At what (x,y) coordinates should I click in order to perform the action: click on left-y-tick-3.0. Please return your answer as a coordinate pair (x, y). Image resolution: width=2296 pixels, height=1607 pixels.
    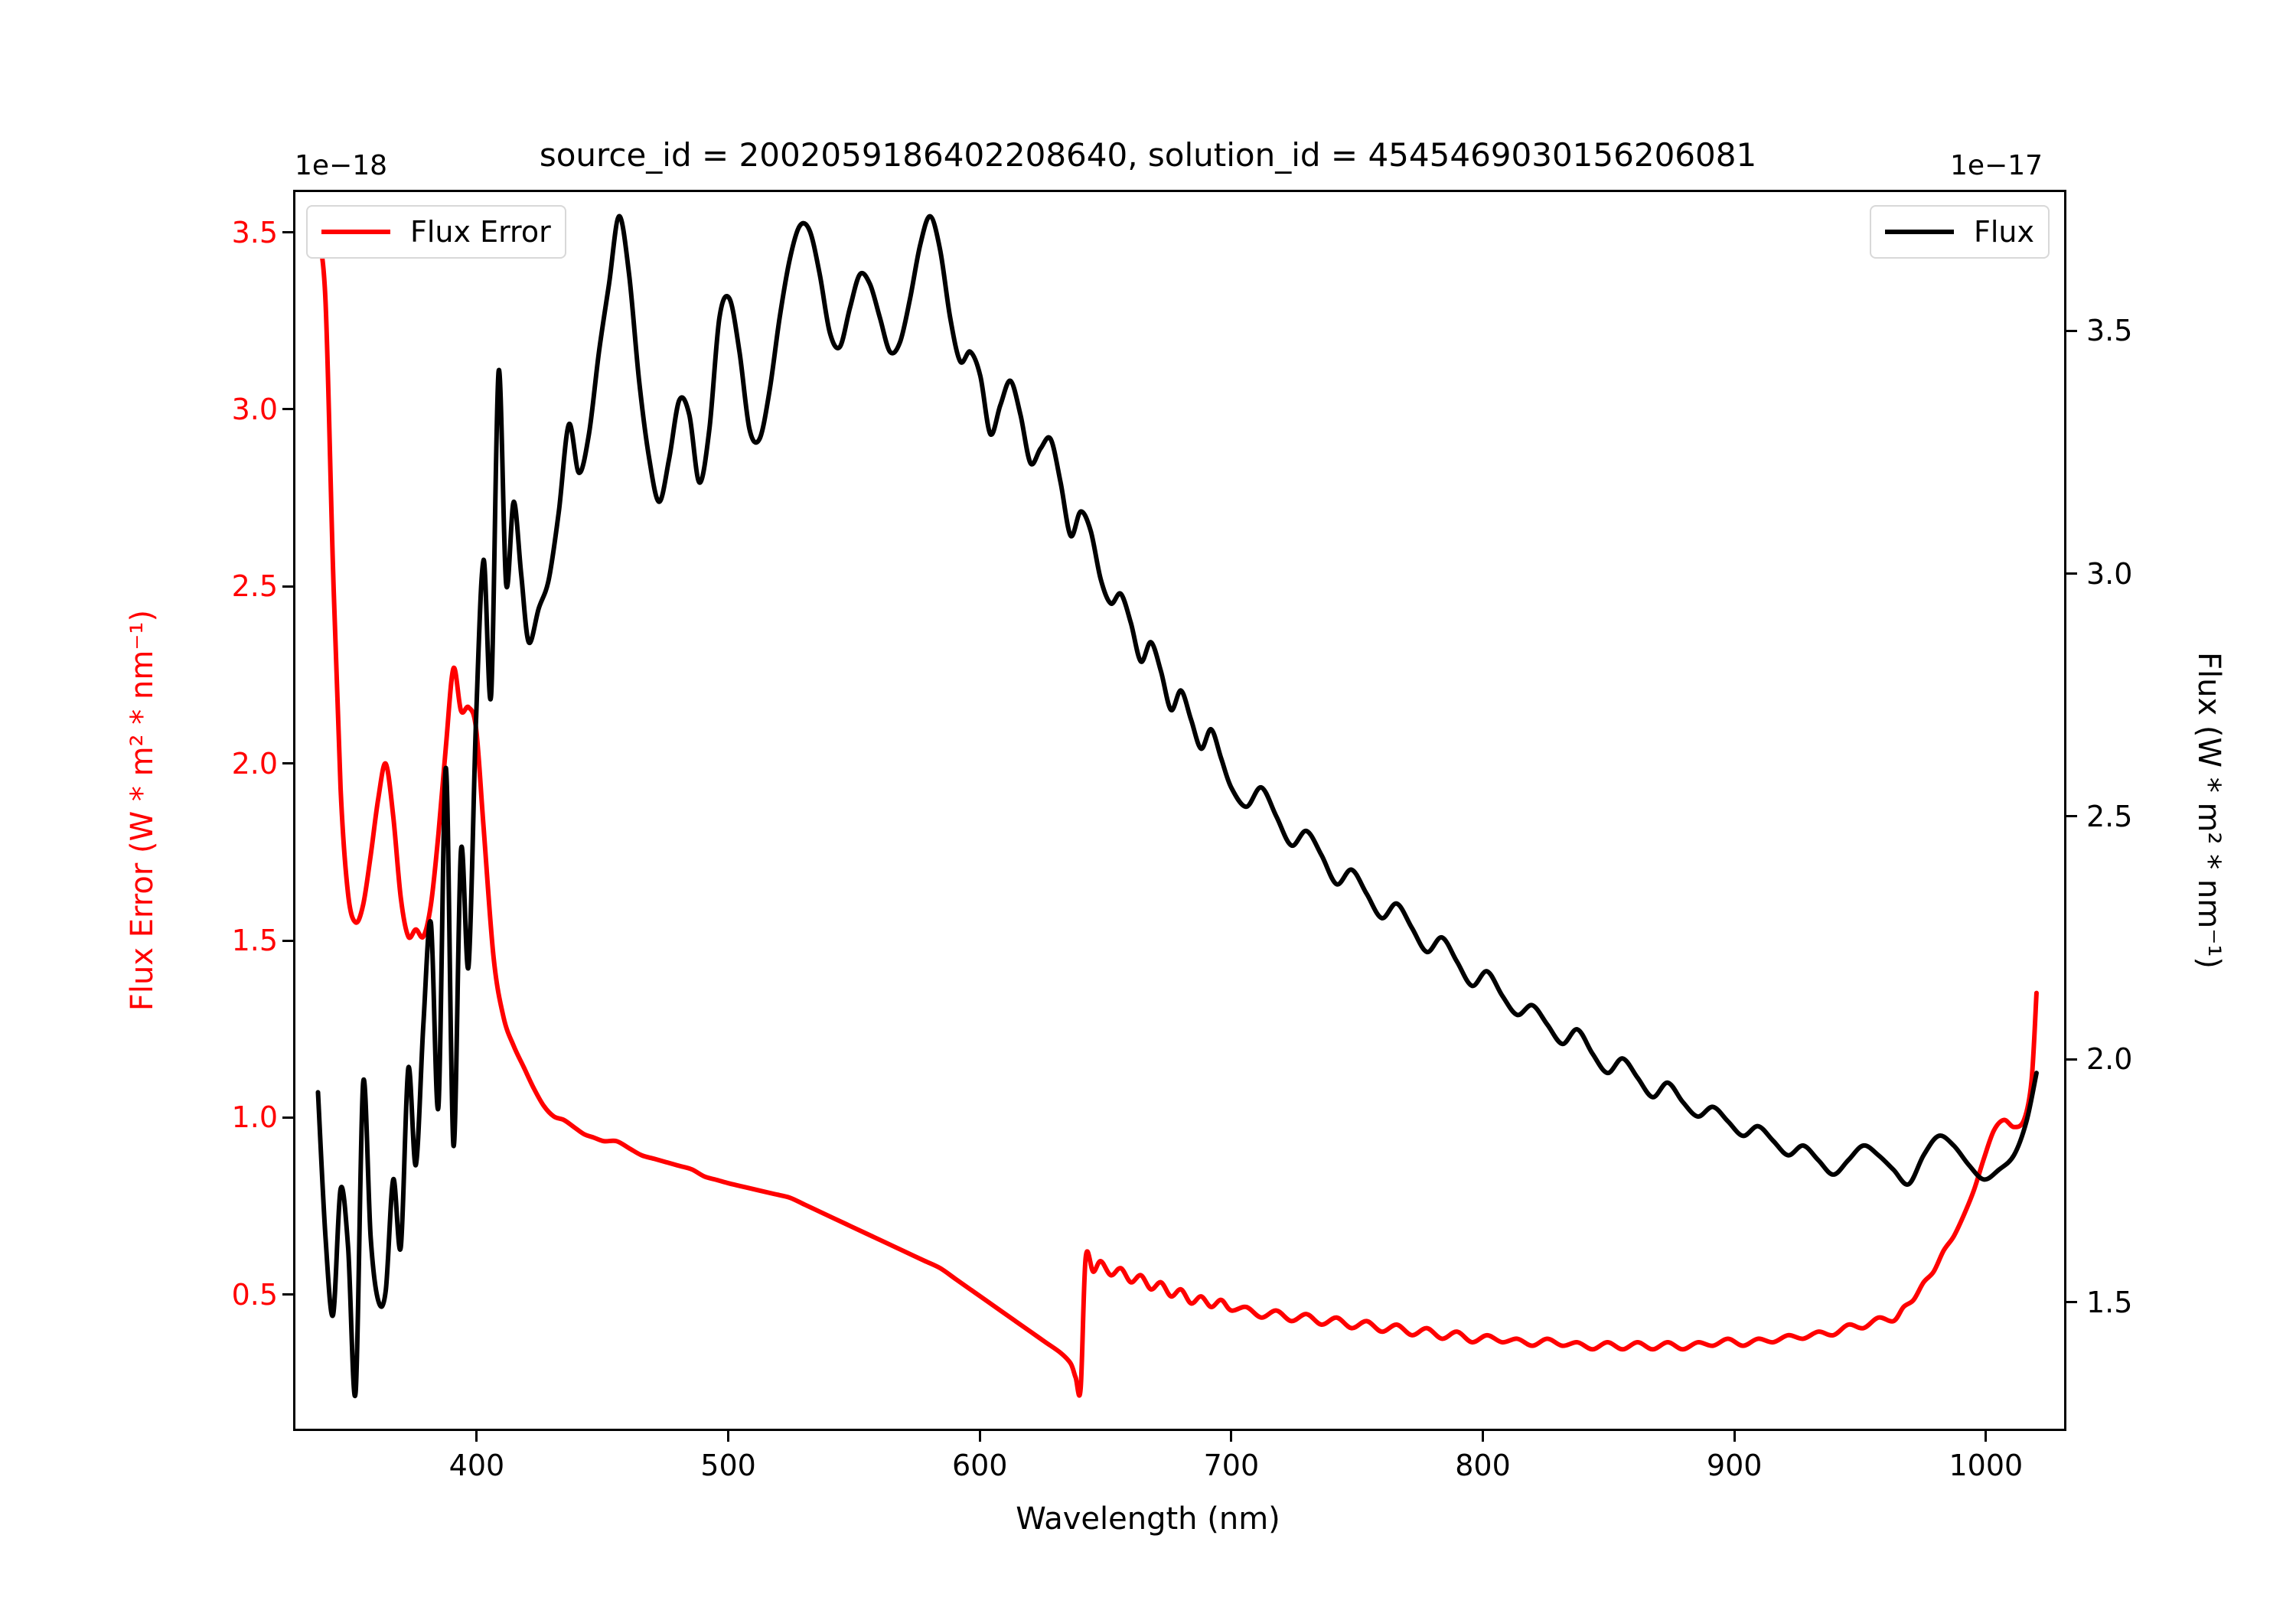
    Looking at the image, I should click on (287, 410).